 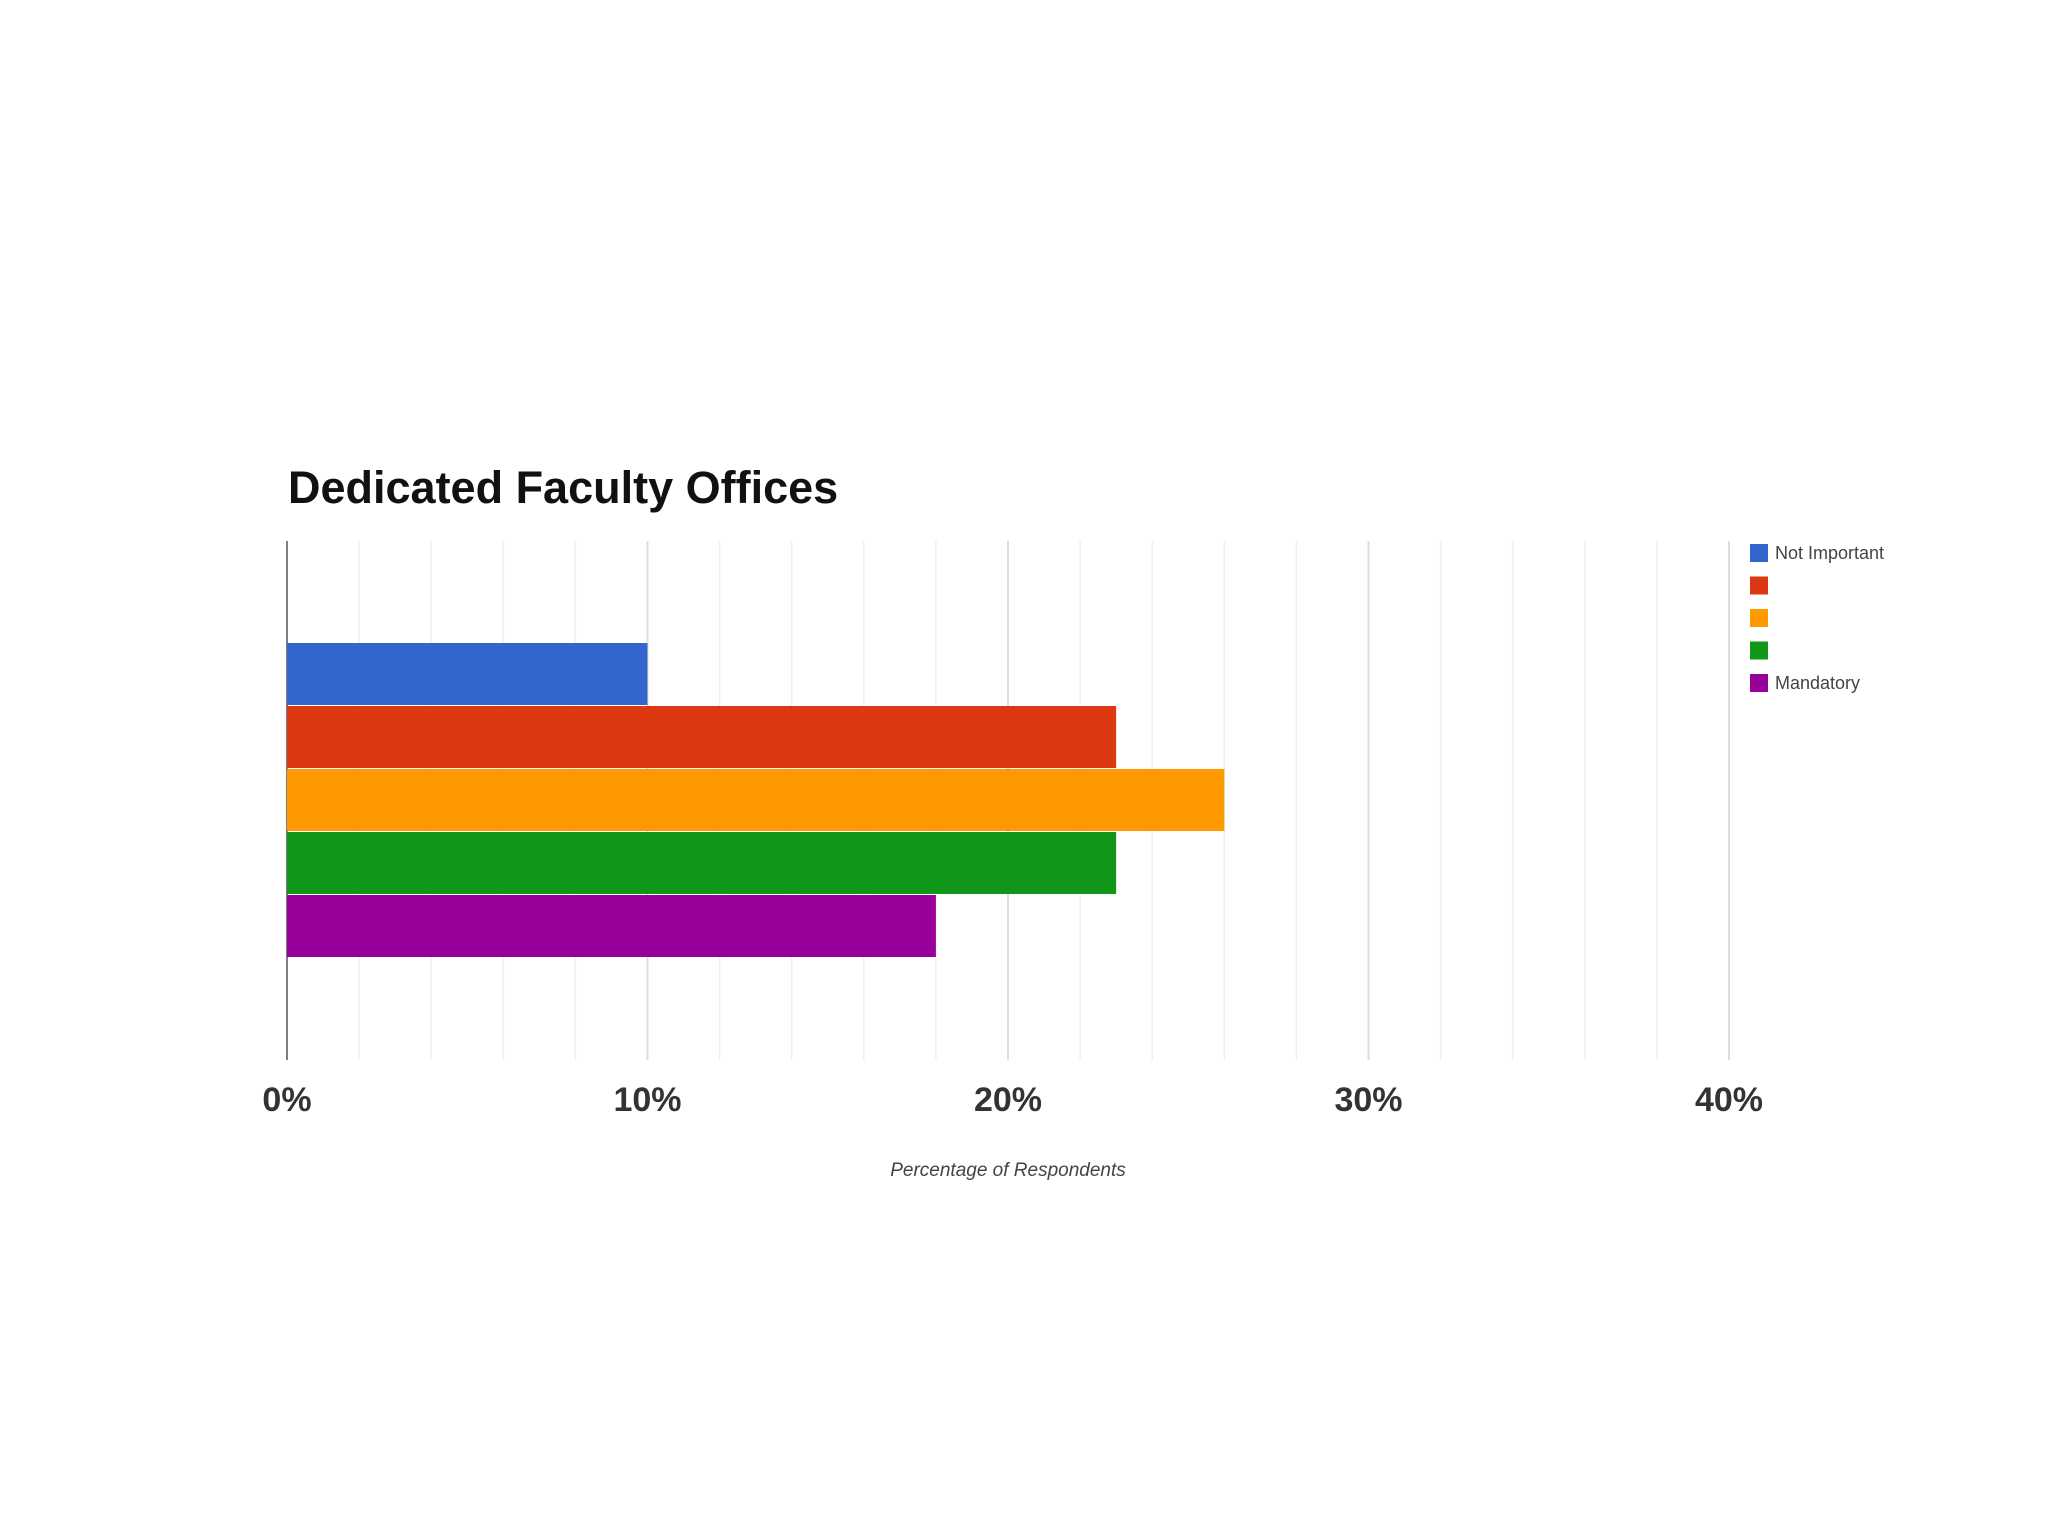 I want to click on chart-title: Dedicated Faculty Offices, so click(x=563, y=487).